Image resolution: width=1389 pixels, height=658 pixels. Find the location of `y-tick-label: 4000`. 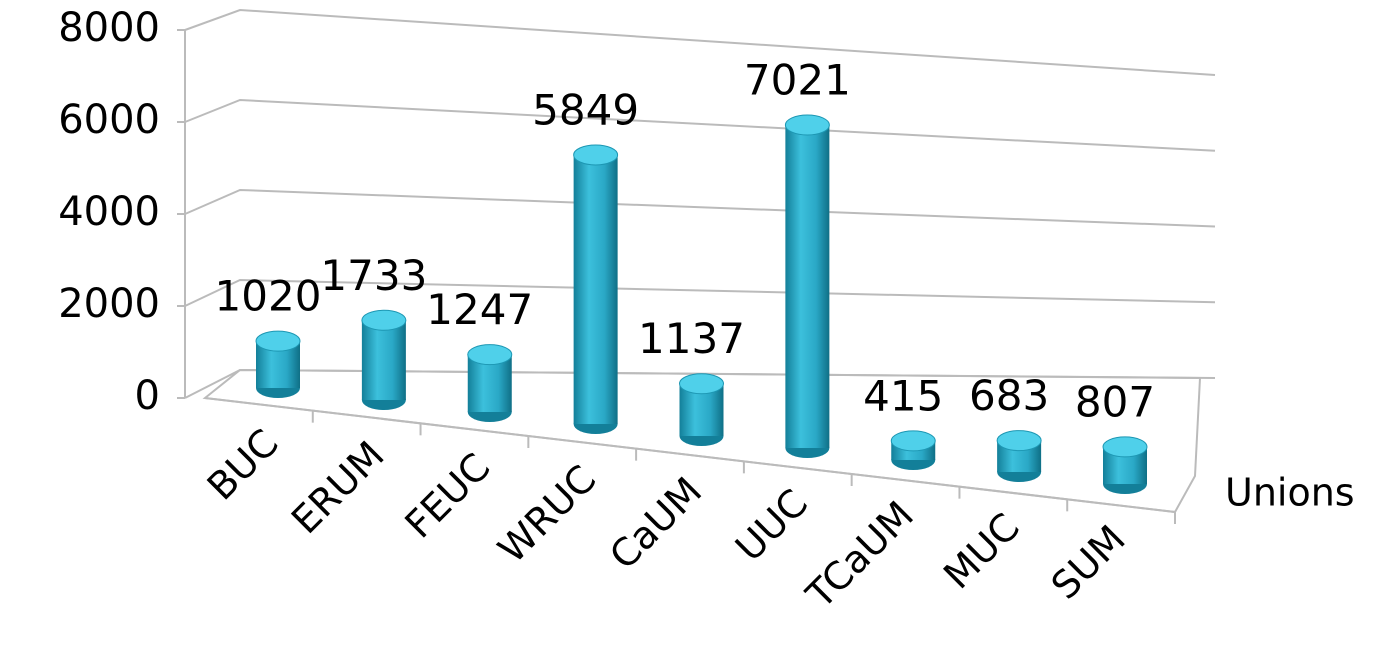

y-tick-label: 4000 is located at coordinates (109, 212).